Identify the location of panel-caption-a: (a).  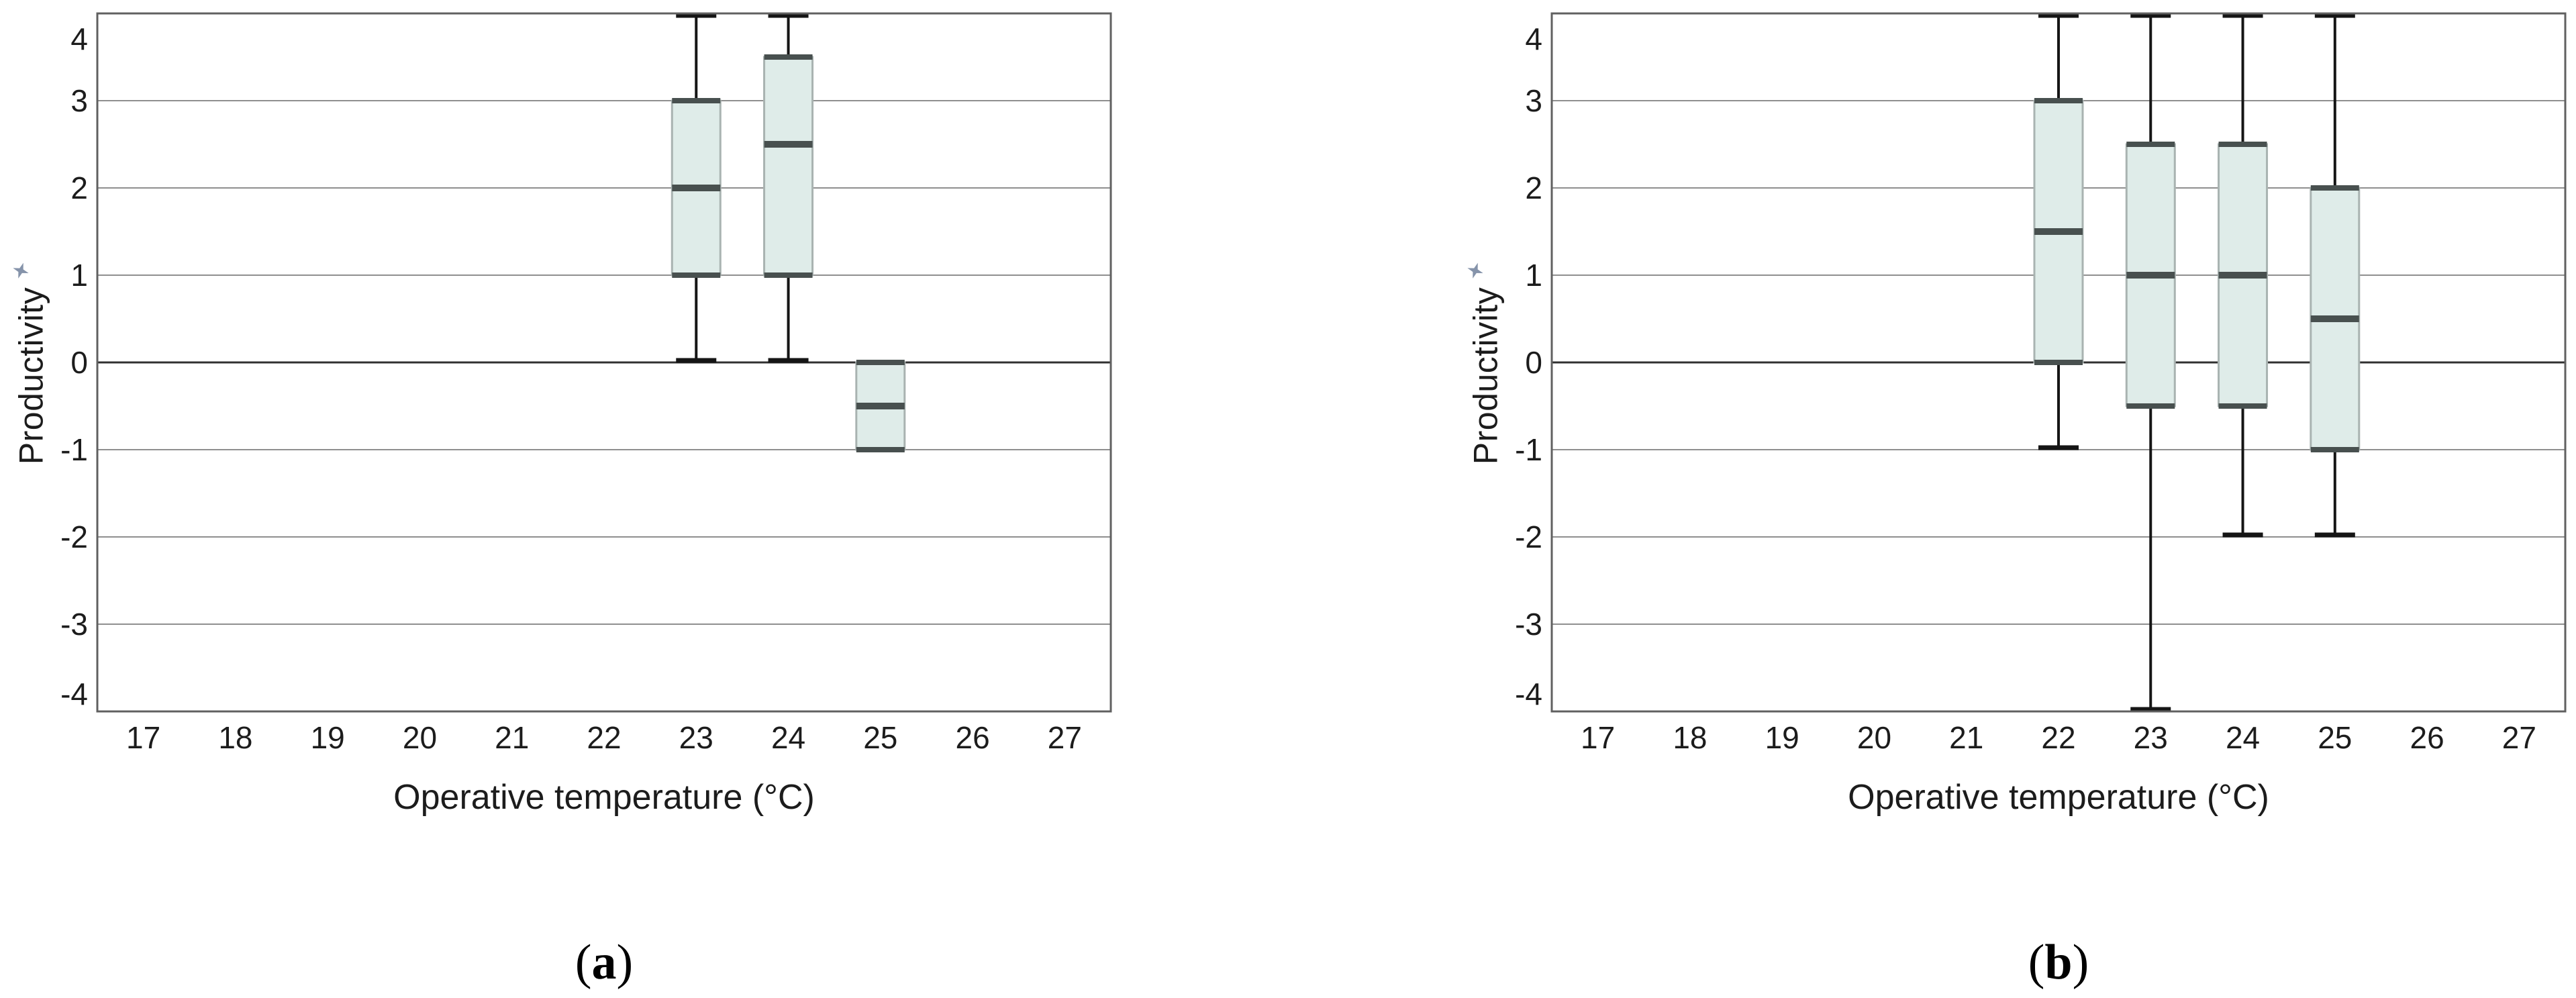
(604, 962).